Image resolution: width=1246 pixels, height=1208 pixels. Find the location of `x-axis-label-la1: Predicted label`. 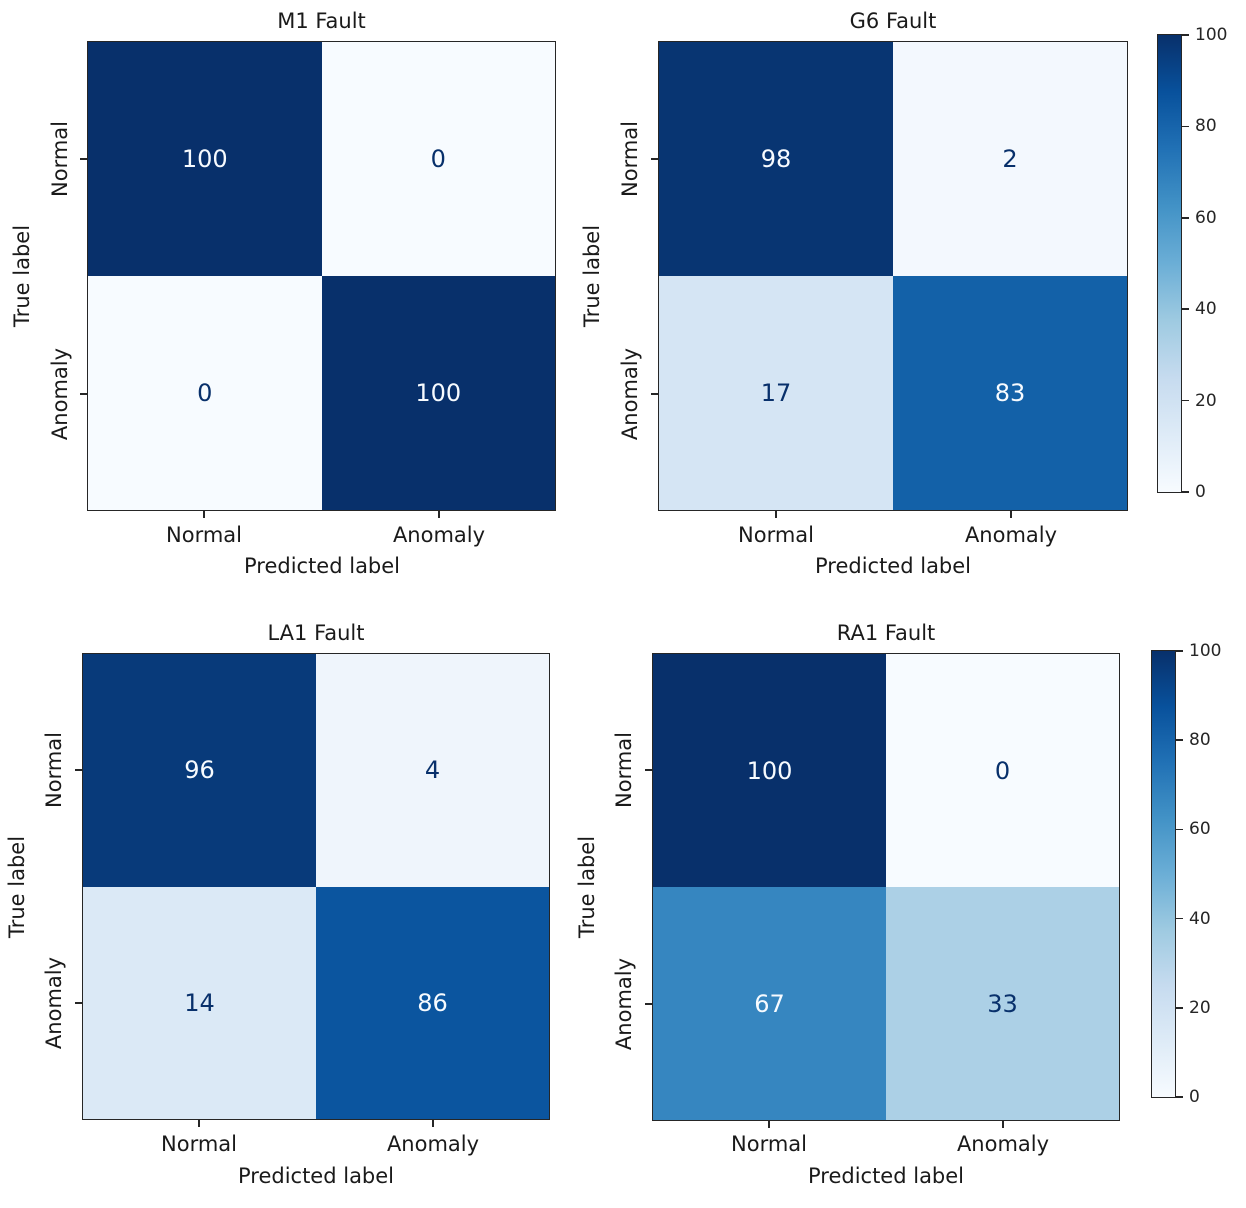

x-axis-label-la1: Predicted label is located at coordinates (316, 1176).